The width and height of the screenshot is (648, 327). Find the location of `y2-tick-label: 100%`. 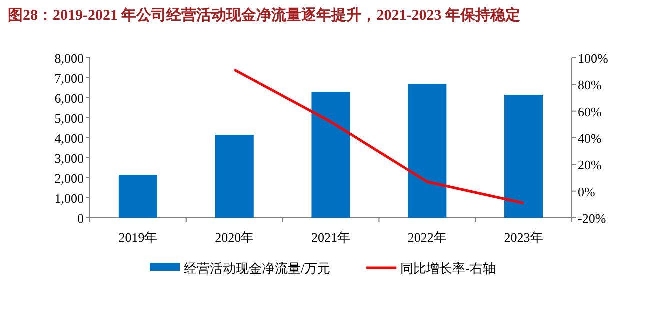

y2-tick-label: 100% is located at coordinates (593, 58).